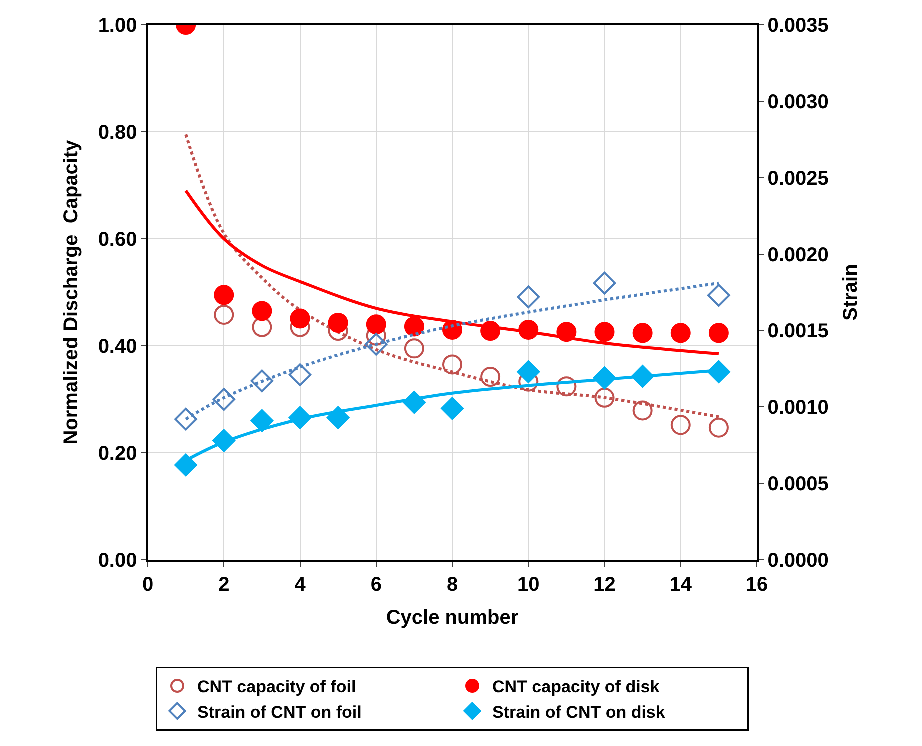 This screenshot has height=746, width=922. I want to click on line-series, so click(452, 272).